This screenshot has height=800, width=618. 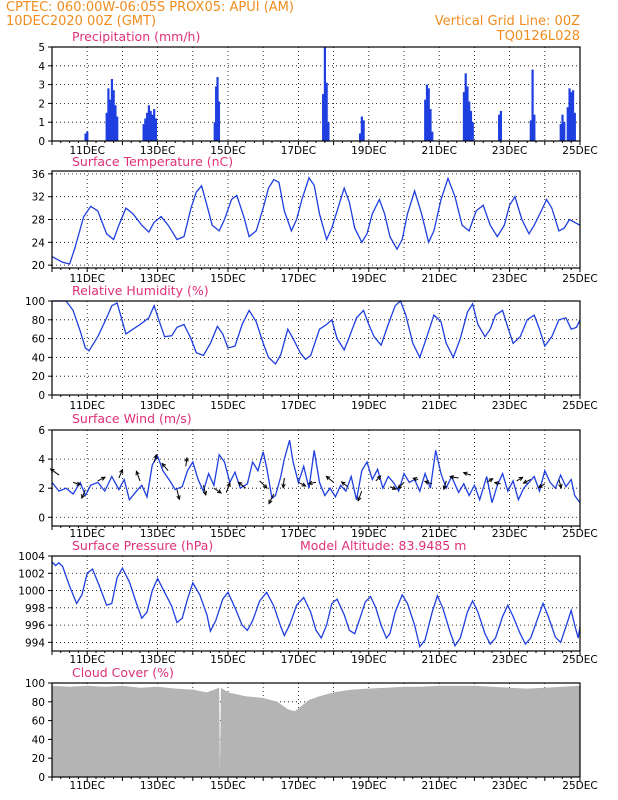 What do you see at coordinates (157, 279) in the screenshot?
I see `temp-xtick-label: 13DEC` at bounding box center [157, 279].